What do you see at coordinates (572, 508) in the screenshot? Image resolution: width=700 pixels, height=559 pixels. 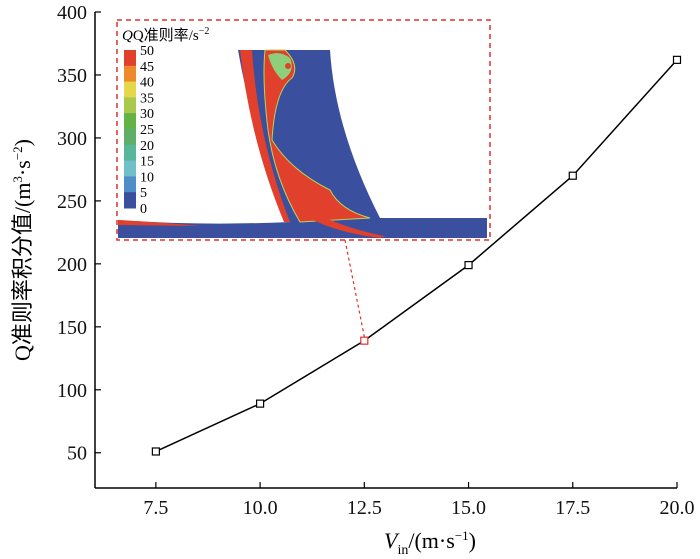 I see `x-tick-label: 17.5` at bounding box center [572, 508].